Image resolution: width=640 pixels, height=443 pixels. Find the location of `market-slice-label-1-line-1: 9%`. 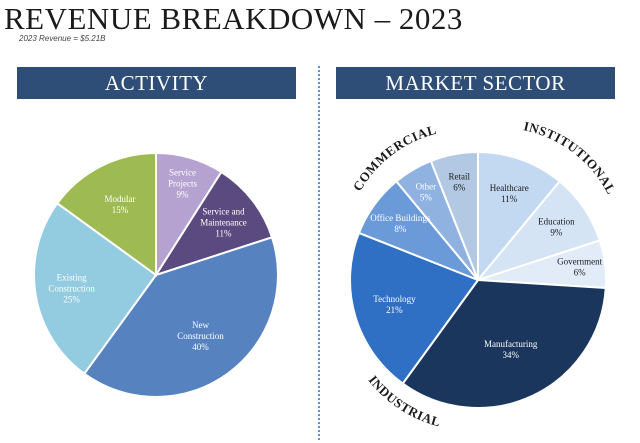

market-slice-label-1-line-1: 9% is located at coordinates (556, 232).